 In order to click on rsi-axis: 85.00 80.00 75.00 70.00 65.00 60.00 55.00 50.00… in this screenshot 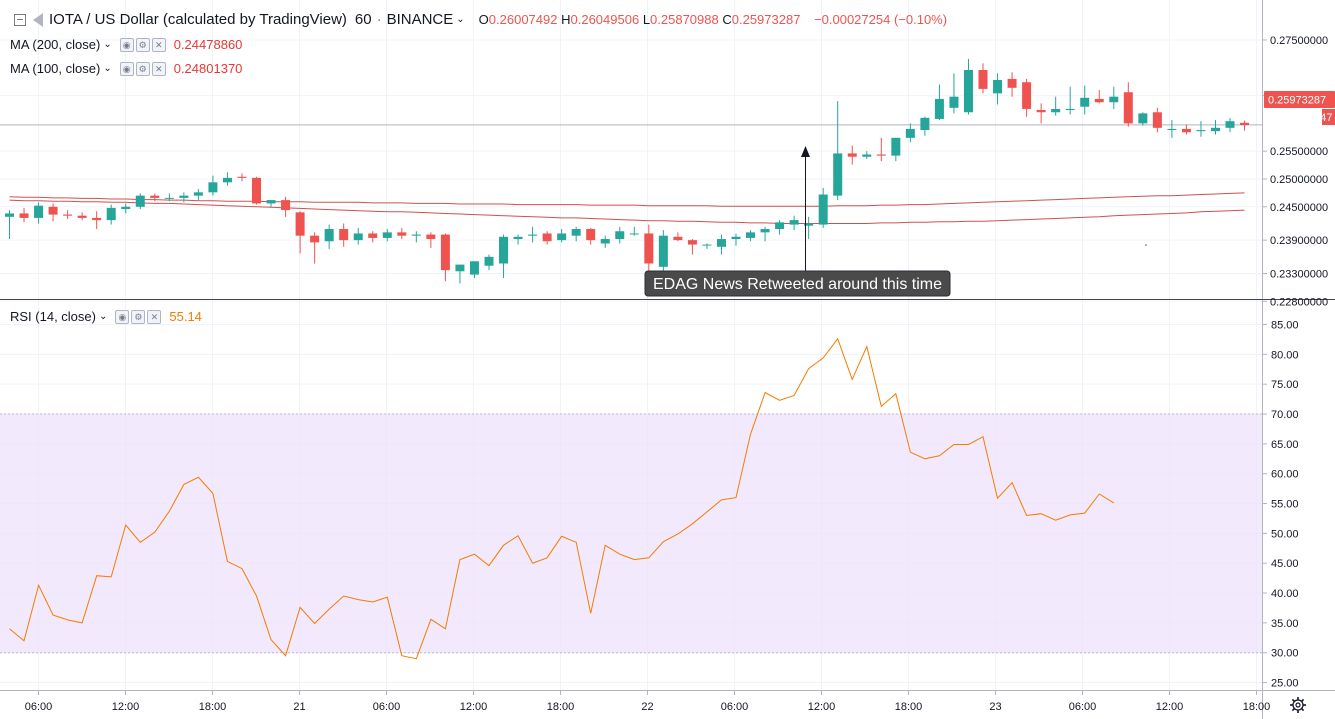, I will do `click(1281, 505)`.